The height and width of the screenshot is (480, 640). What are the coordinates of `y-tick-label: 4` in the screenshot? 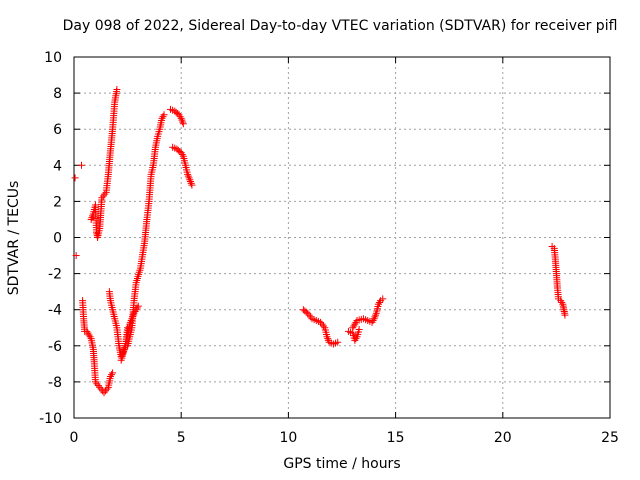 It's located at (57, 166).